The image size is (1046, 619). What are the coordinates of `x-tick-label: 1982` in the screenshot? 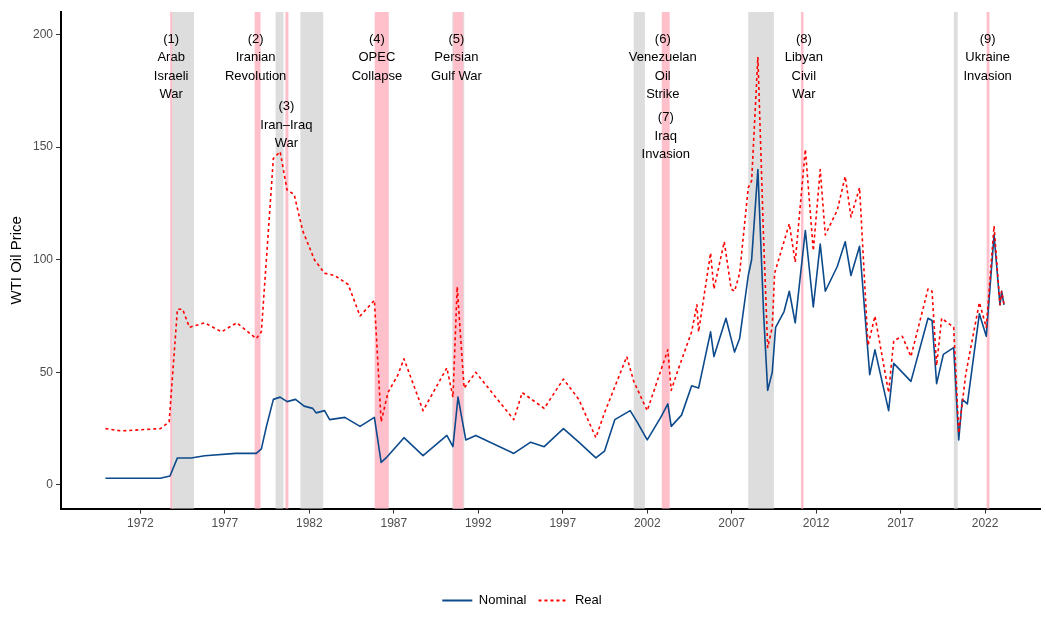 It's located at (310, 523).